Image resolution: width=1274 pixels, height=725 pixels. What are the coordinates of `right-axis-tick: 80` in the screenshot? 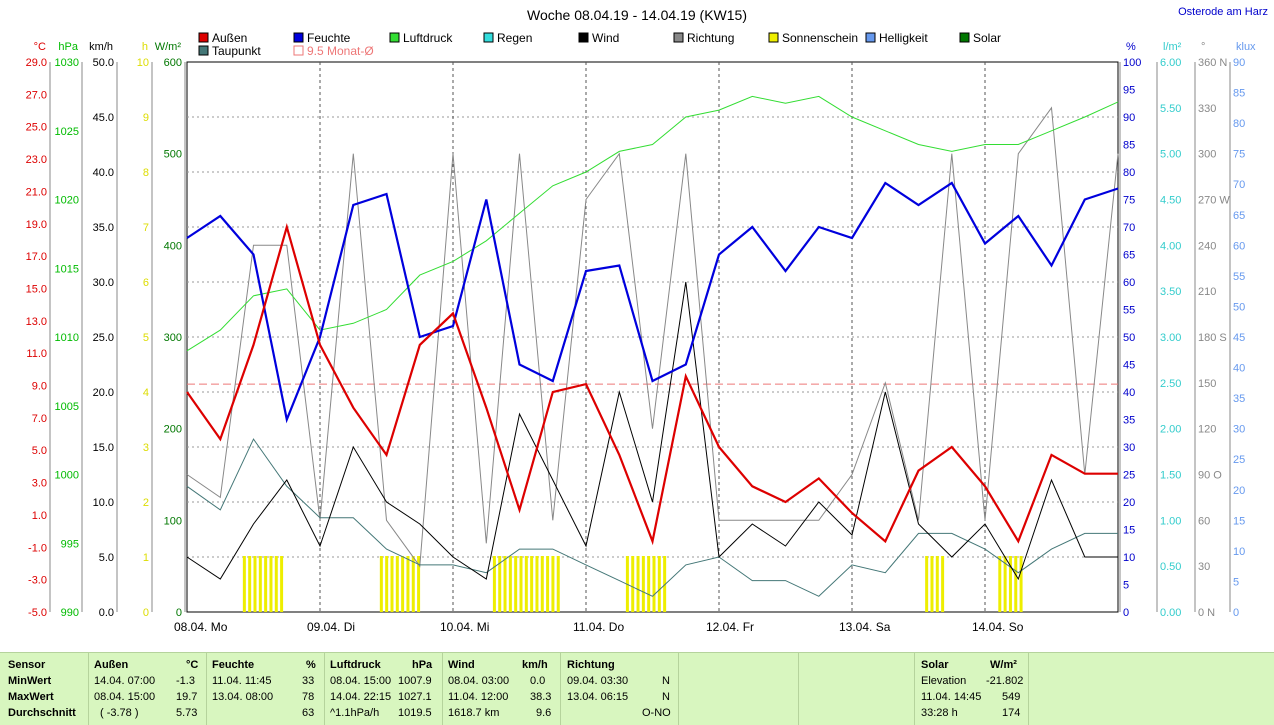 It's located at (1129, 173).